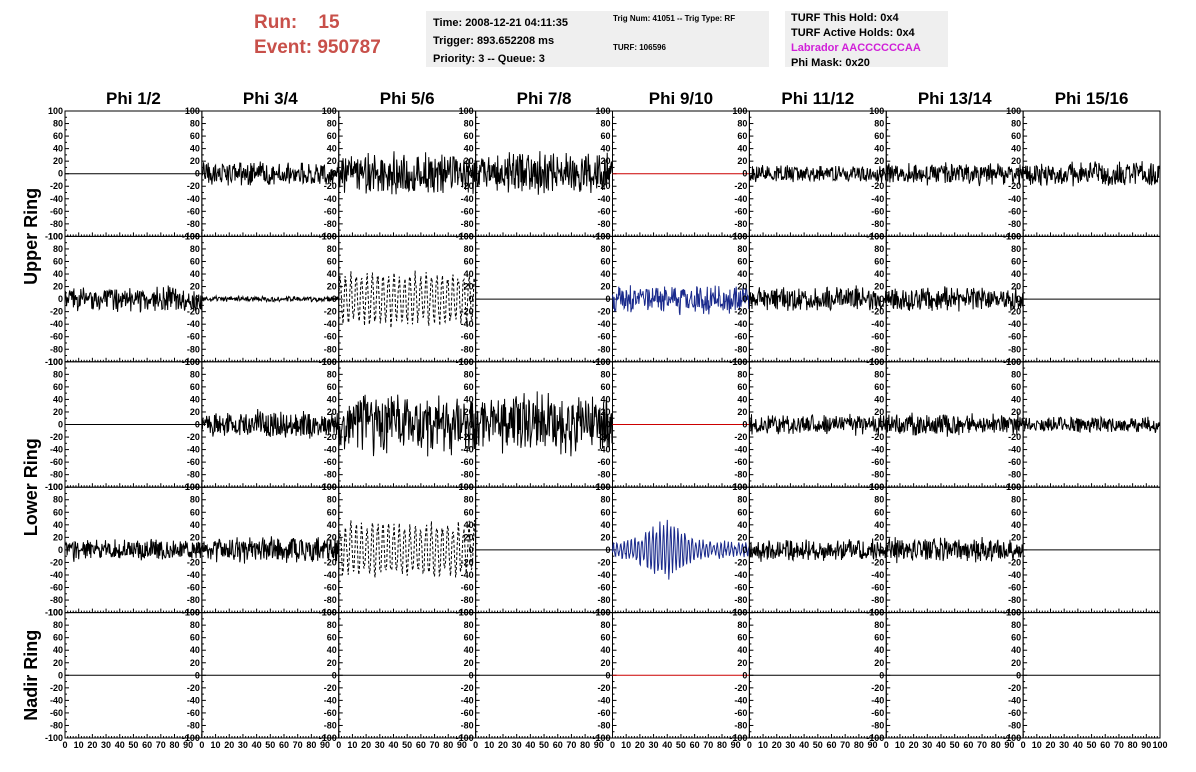 This screenshot has width=1196, height=772. What do you see at coordinates (500, 23) in the screenshot?
I see `time-text: Time: 2008-12-21 04:11:35` at bounding box center [500, 23].